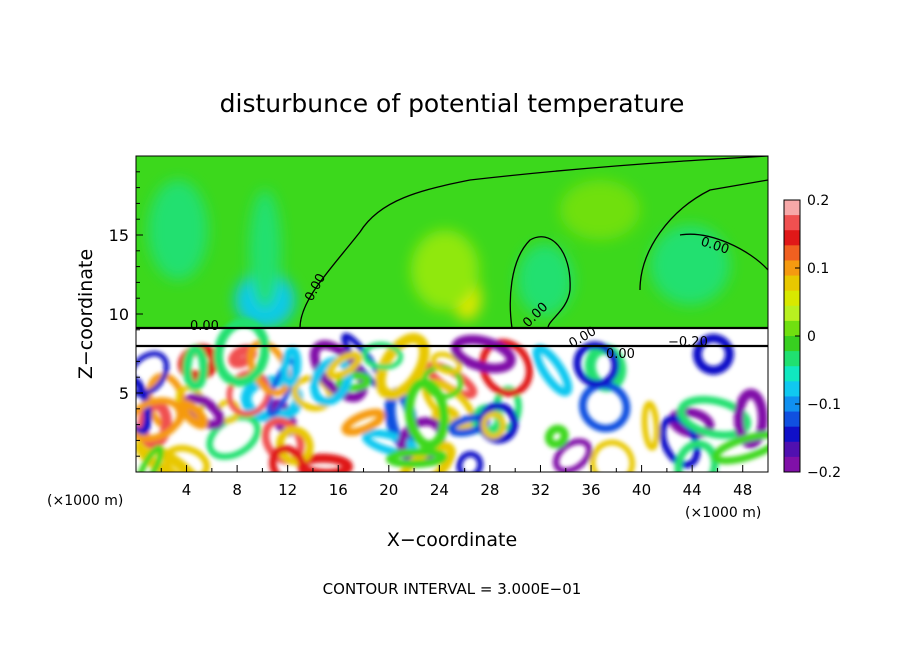 Image resolution: width=904 pixels, height=654 pixels. What do you see at coordinates (86, 314) in the screenshot?
I see `y-axis-title: Z−coordinate` at bounding box center [86, 314].